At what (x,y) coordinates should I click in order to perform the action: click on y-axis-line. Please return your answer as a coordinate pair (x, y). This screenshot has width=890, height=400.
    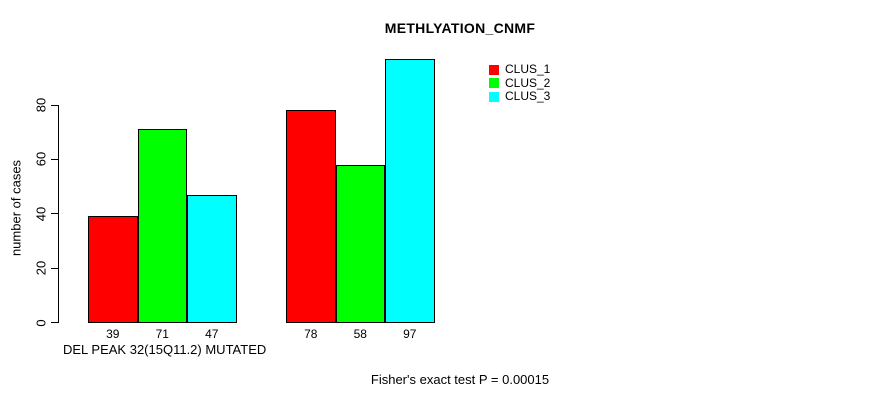
    Looking at the image, I should click on (58, 214).